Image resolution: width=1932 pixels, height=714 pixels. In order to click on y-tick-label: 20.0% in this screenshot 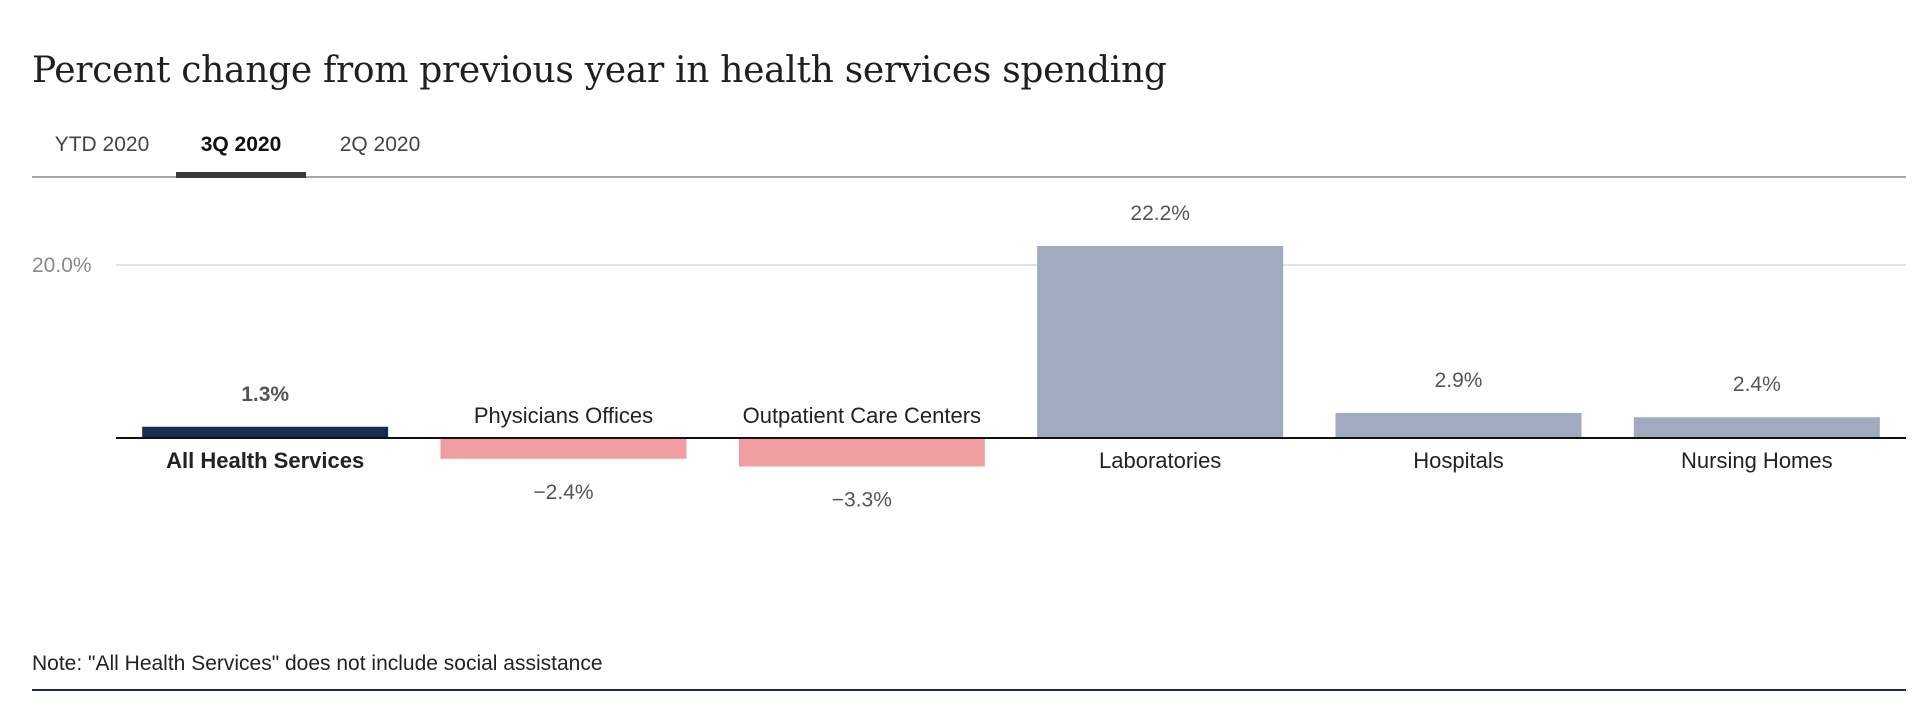, I will do `click(62, 265)`.